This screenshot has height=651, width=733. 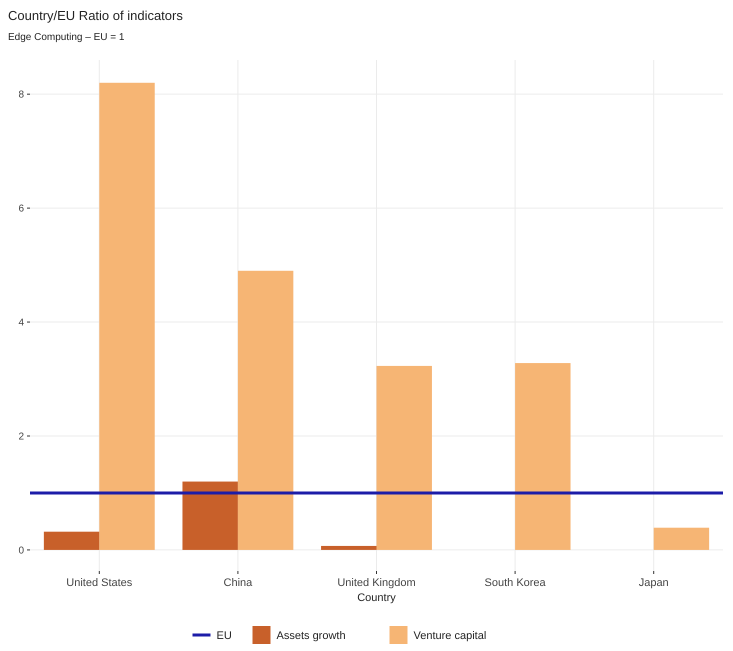 What do you see at coordinates (376, 598) in the screenshot?
I see `x-axis-title: Country` at bounding box center [376, 598].